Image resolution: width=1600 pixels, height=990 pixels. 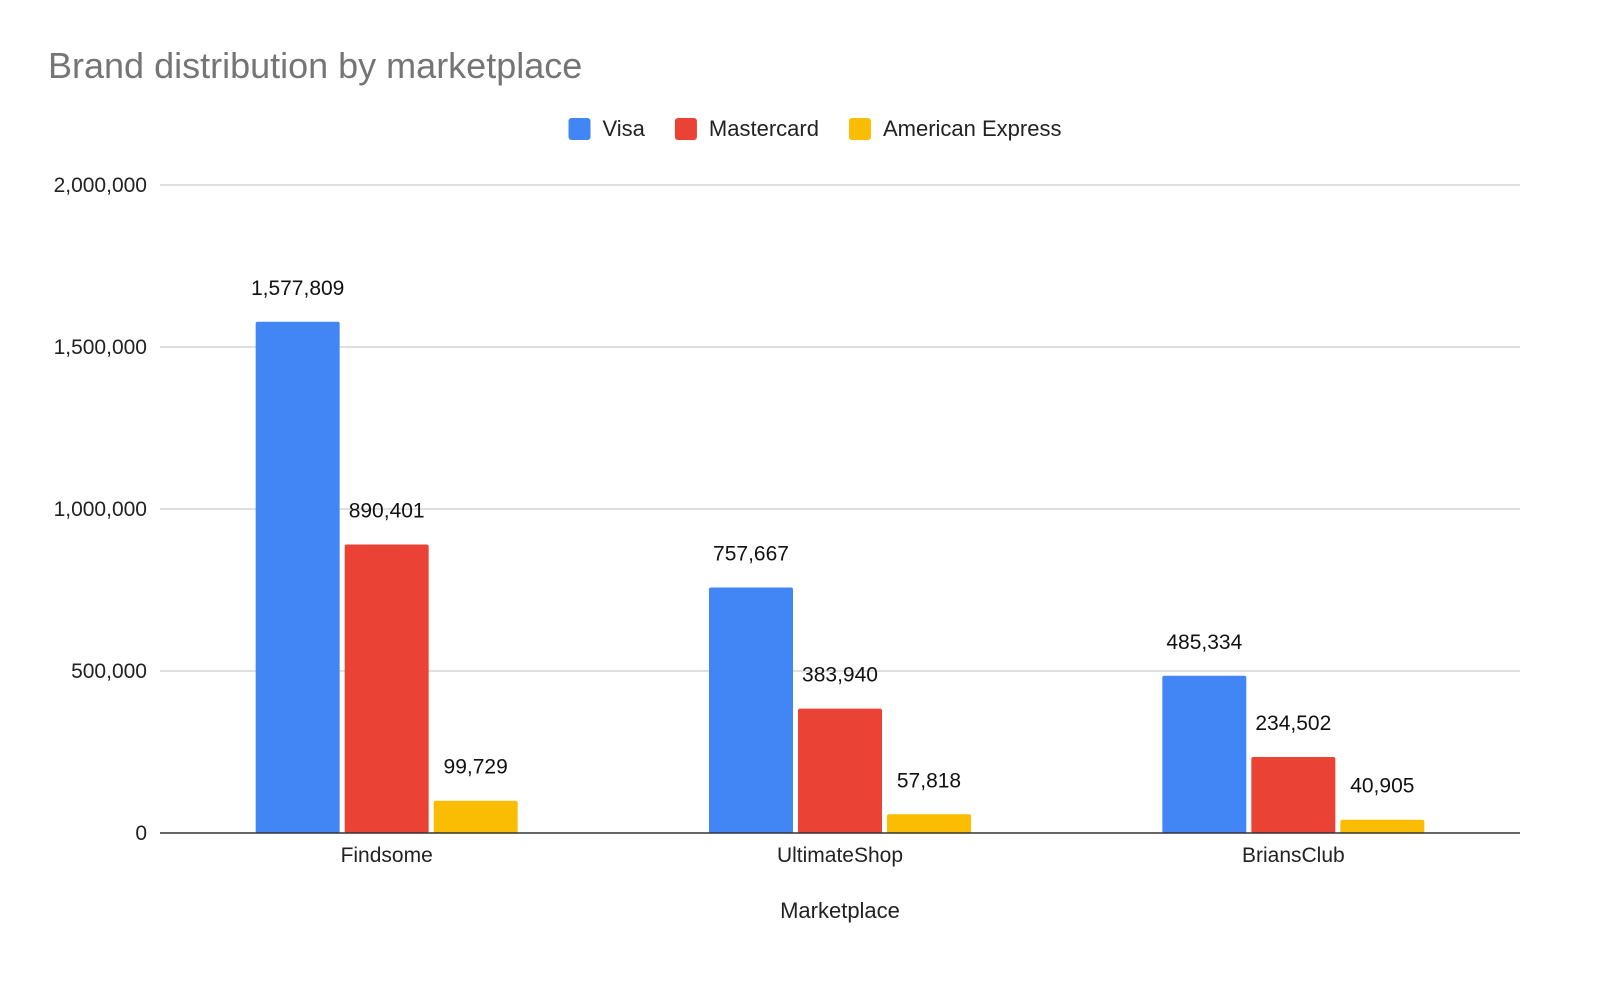 I want to click on data-label: 890,401, so click(x=387, y=511).